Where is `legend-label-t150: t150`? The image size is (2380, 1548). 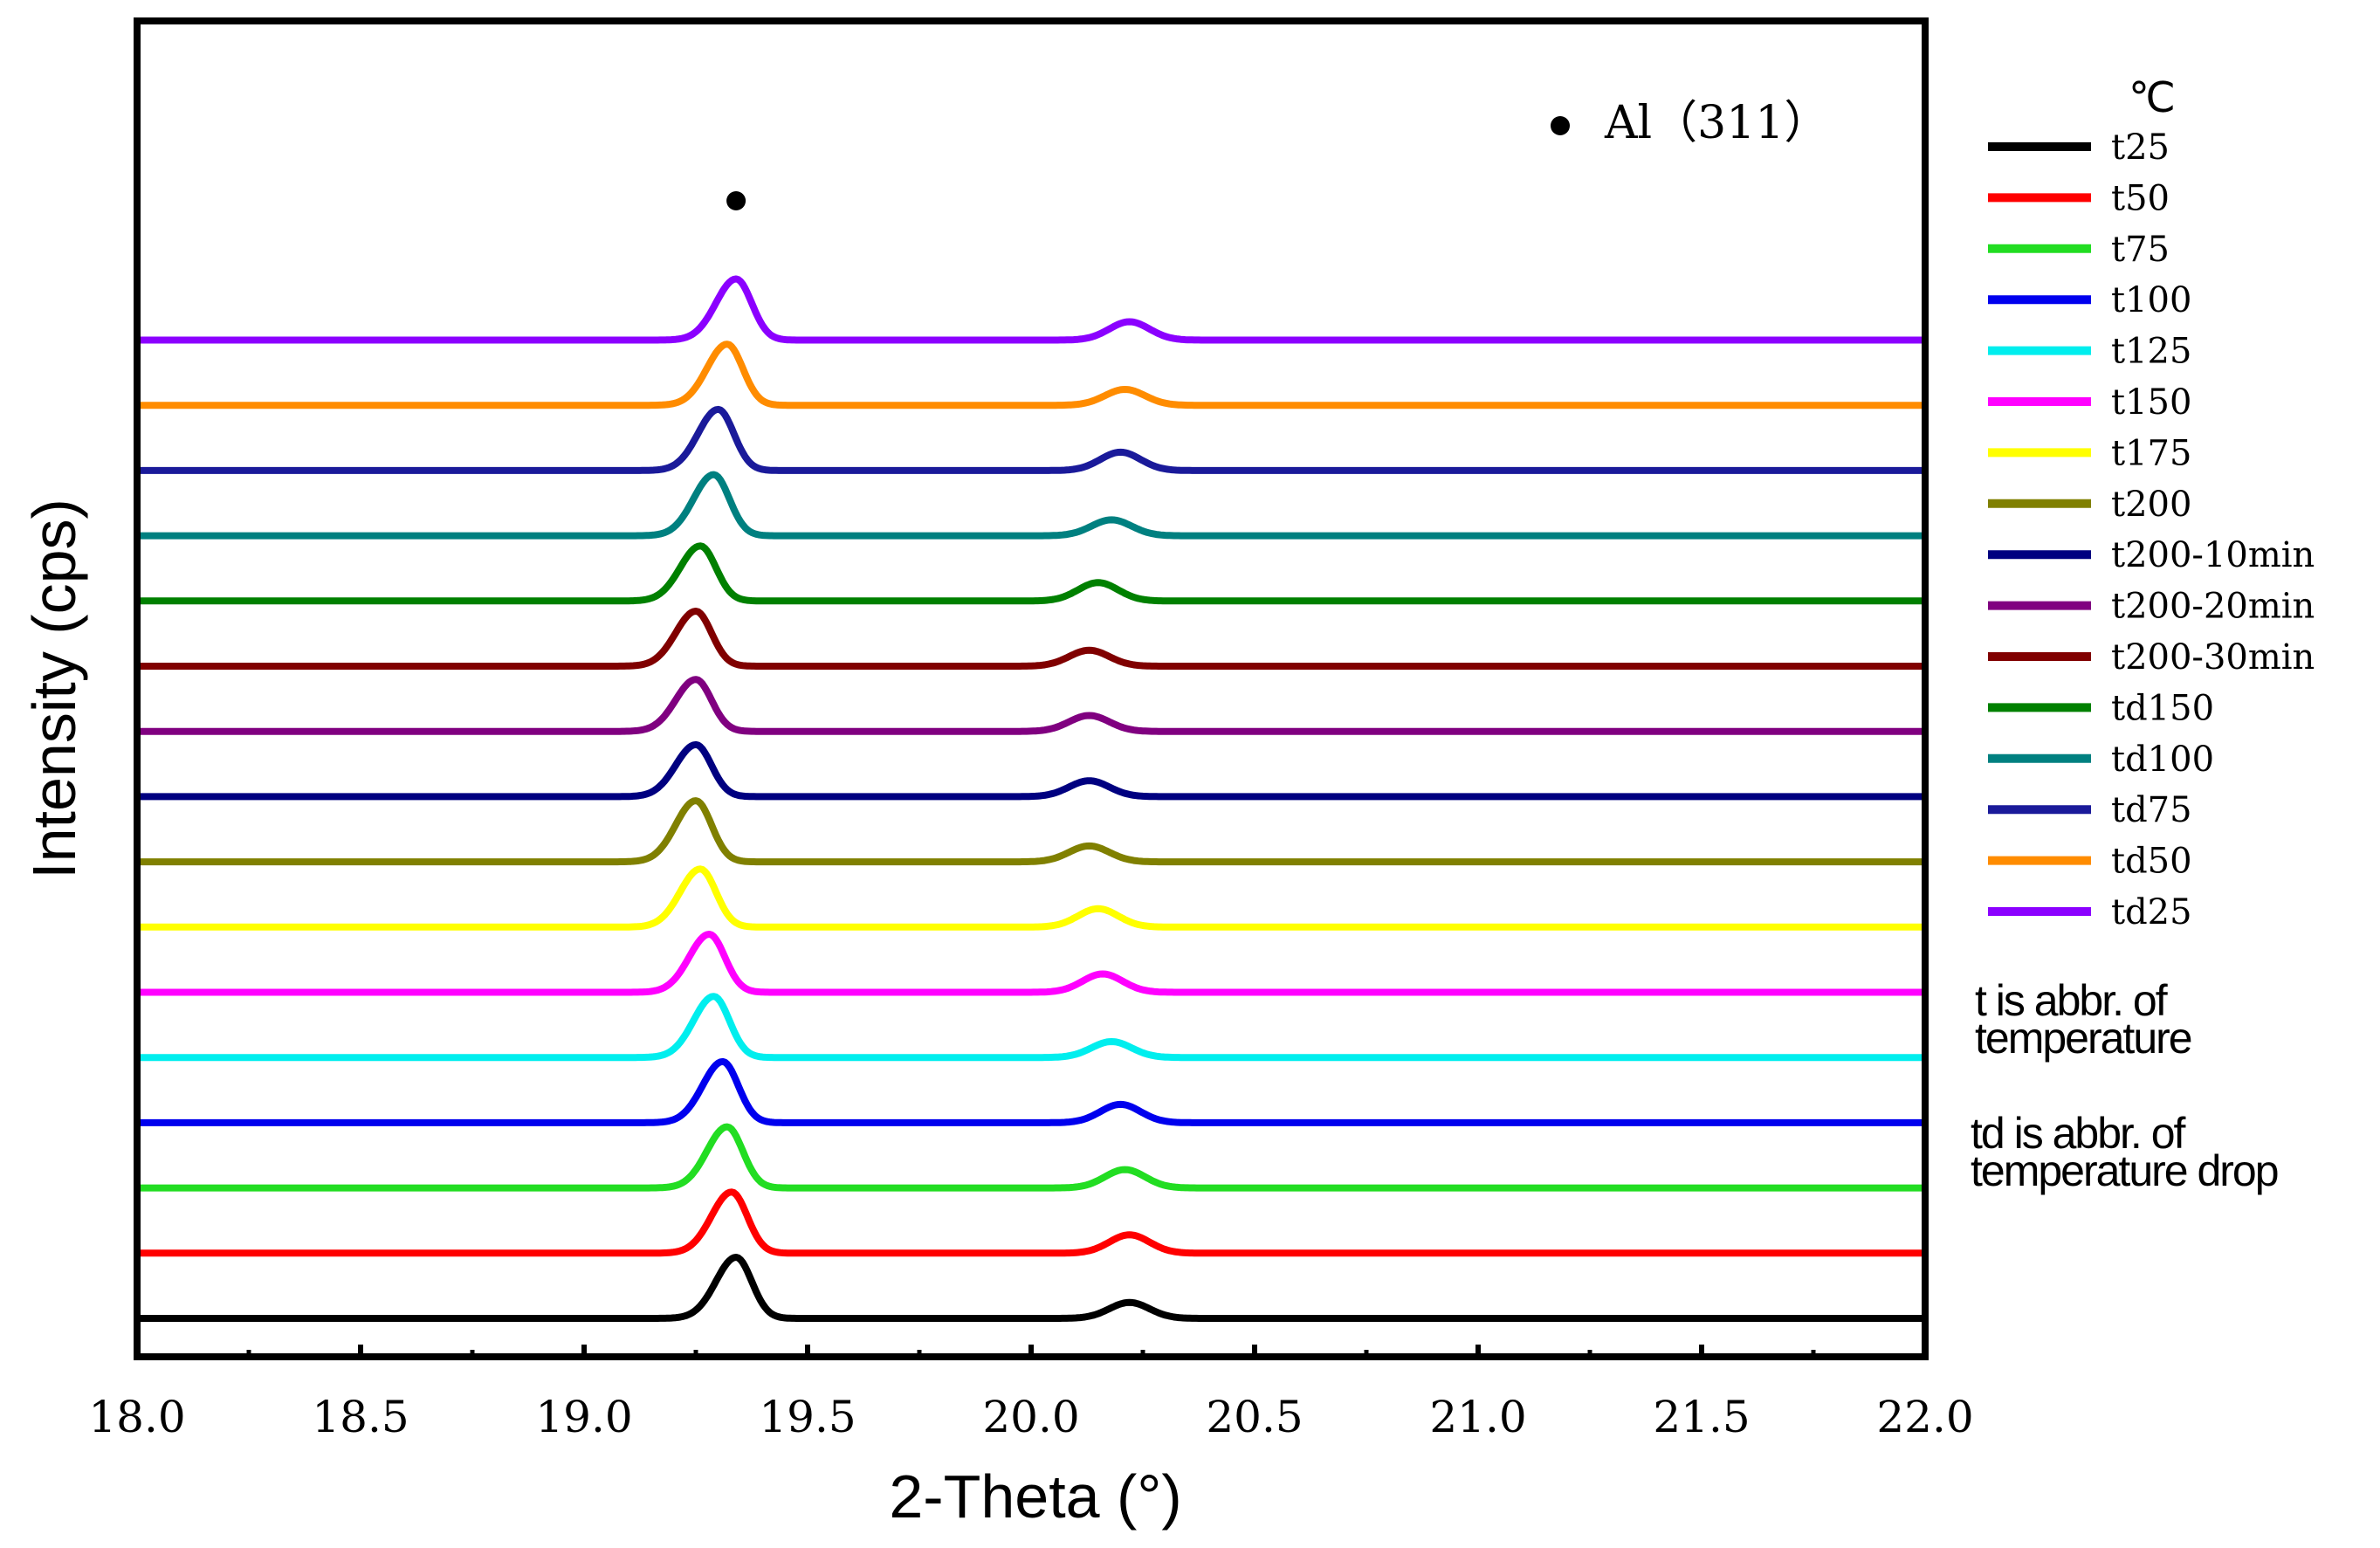 legend-label-t150: t150 is located at coordinates (2151, 402).